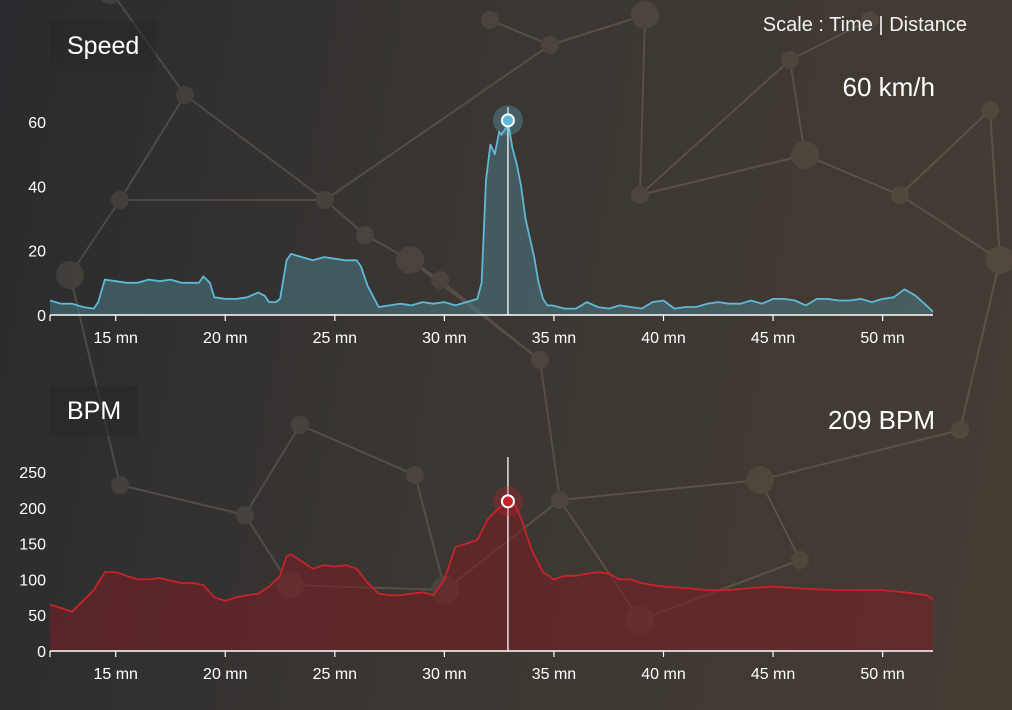  Describe the element at coordinates (507, 501) in the screenshot. I see `bpm-cursor-marker` at that location.